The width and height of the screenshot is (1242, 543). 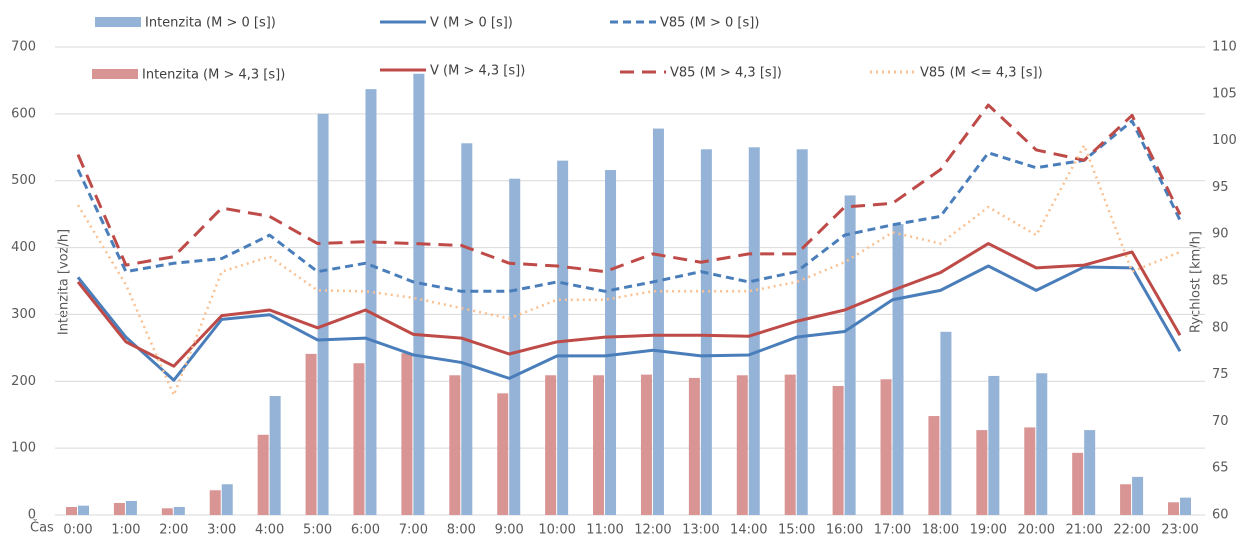 I want to click on x-tick-label: 10:00, so click(x=556, y=530).